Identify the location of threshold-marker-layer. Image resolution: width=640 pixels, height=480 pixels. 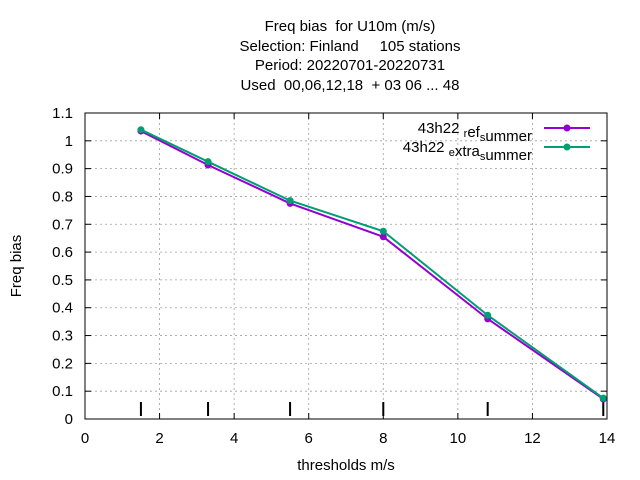
(372, 409).